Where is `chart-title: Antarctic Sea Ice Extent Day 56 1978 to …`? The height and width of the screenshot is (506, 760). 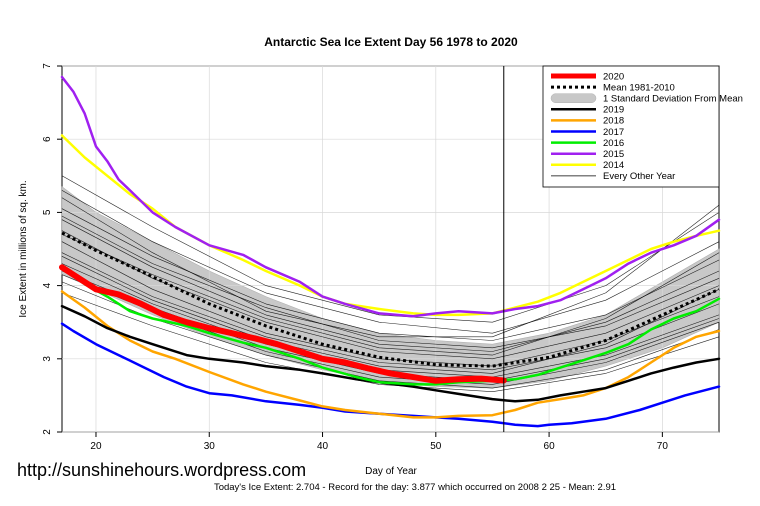 chart-title: Antarctic Sea Ice Extent Day 56 1978 to … is located at coordinates (391, 42).